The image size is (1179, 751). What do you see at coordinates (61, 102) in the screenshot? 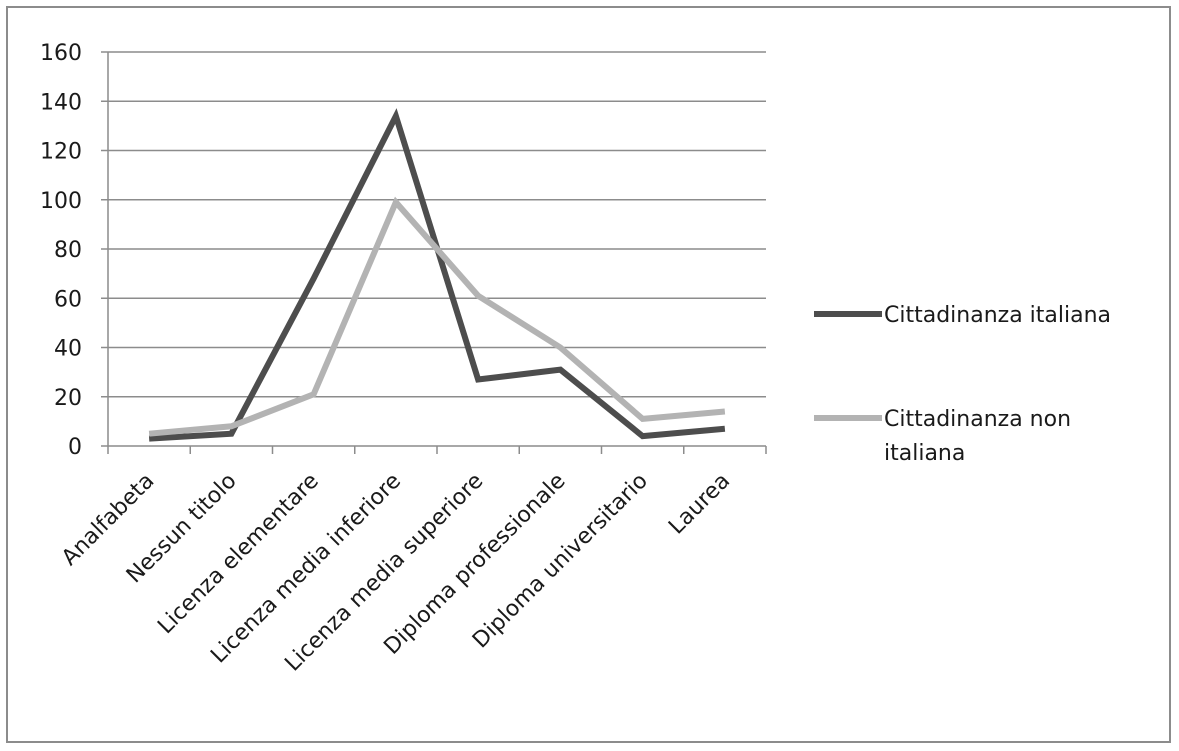
I see `y-tick-label: 140` at bounding box center [61, 102].